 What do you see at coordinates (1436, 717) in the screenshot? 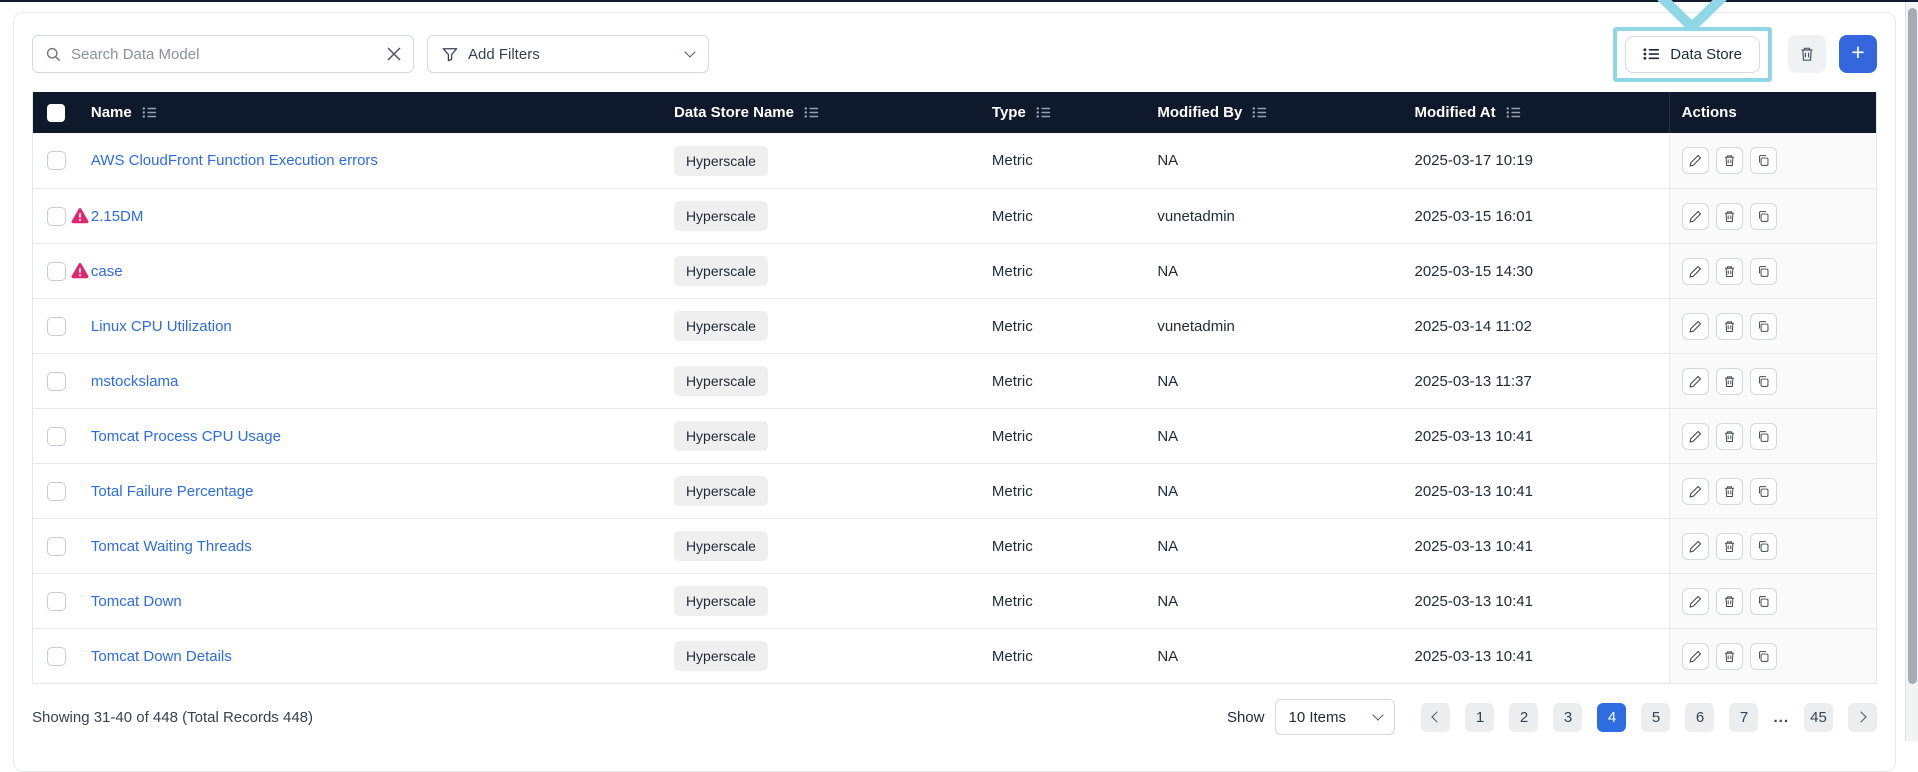
I see `previous-page-button` at bounding box center [1436, 717].